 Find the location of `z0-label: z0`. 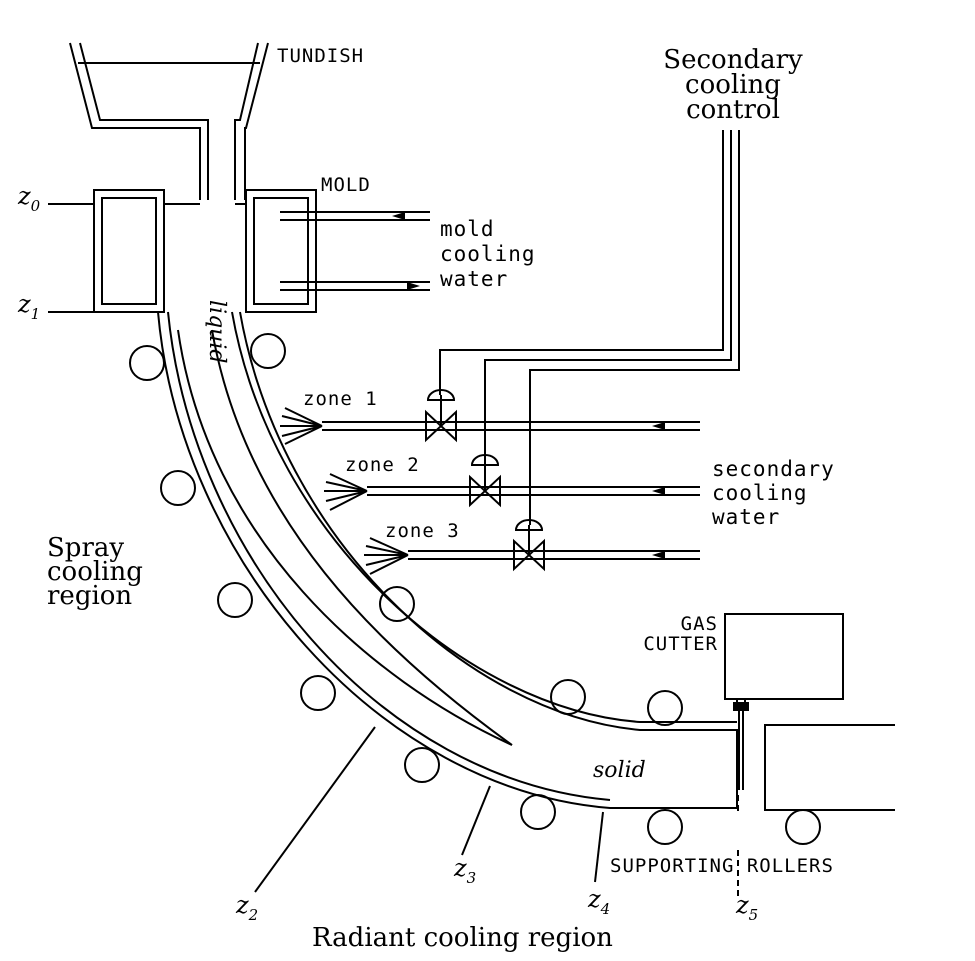

z0-label: z0 is located at coordinates (29, 198).